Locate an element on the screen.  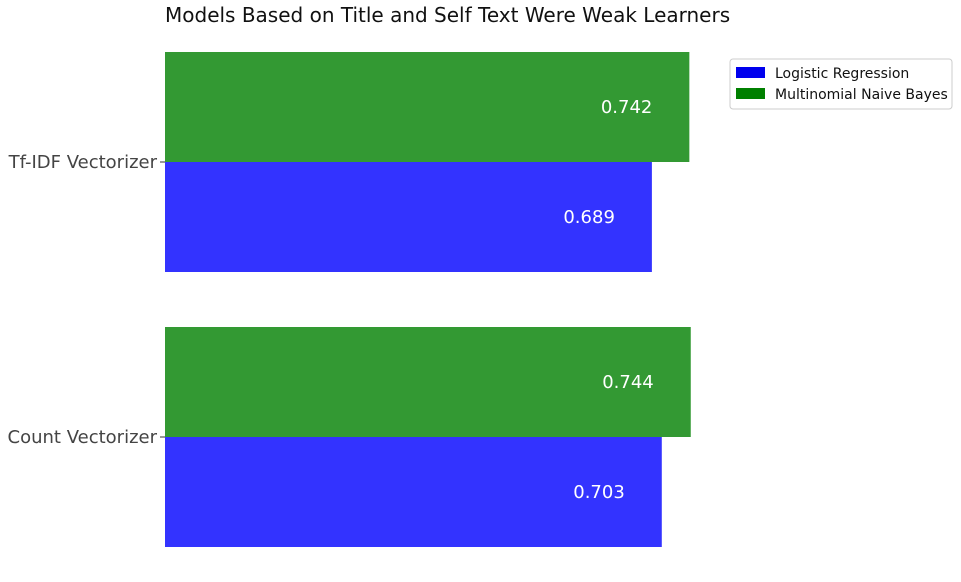
bar-logistic-regression-tf-idf-vectorizer is located at coordinates (408, 217).